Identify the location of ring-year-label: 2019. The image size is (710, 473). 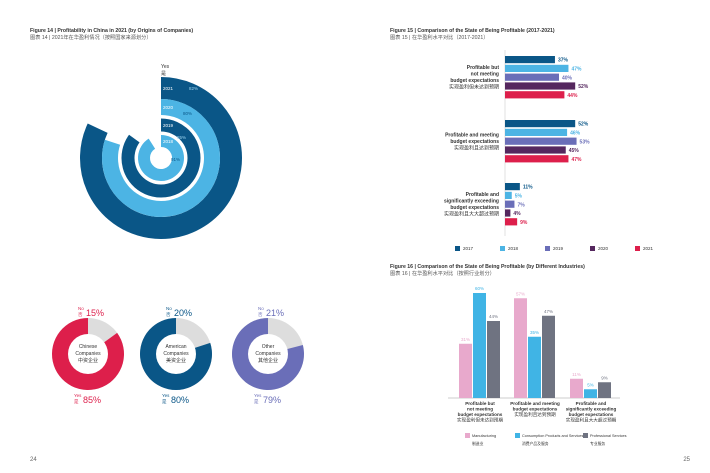
(168, 125).